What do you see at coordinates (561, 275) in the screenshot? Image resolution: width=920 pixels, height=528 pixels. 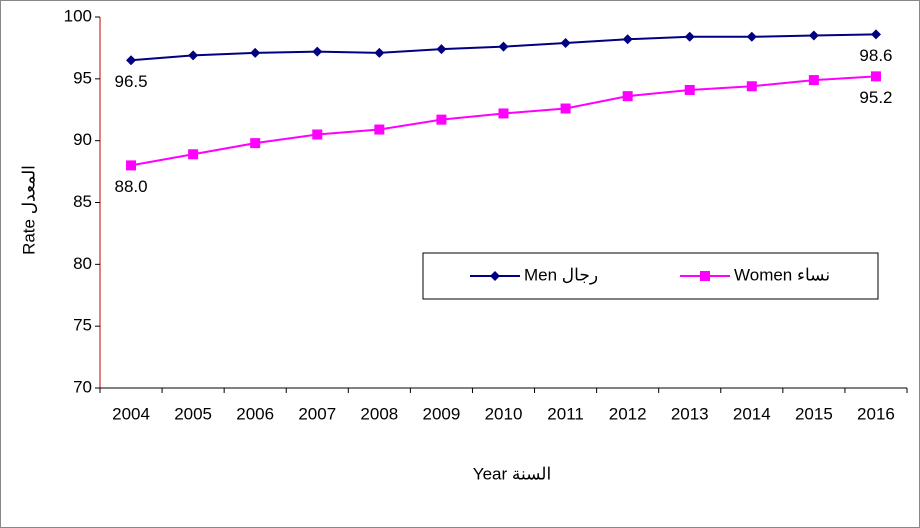 I see `legend-label: Men رجال` at bounding box center [561, 275].